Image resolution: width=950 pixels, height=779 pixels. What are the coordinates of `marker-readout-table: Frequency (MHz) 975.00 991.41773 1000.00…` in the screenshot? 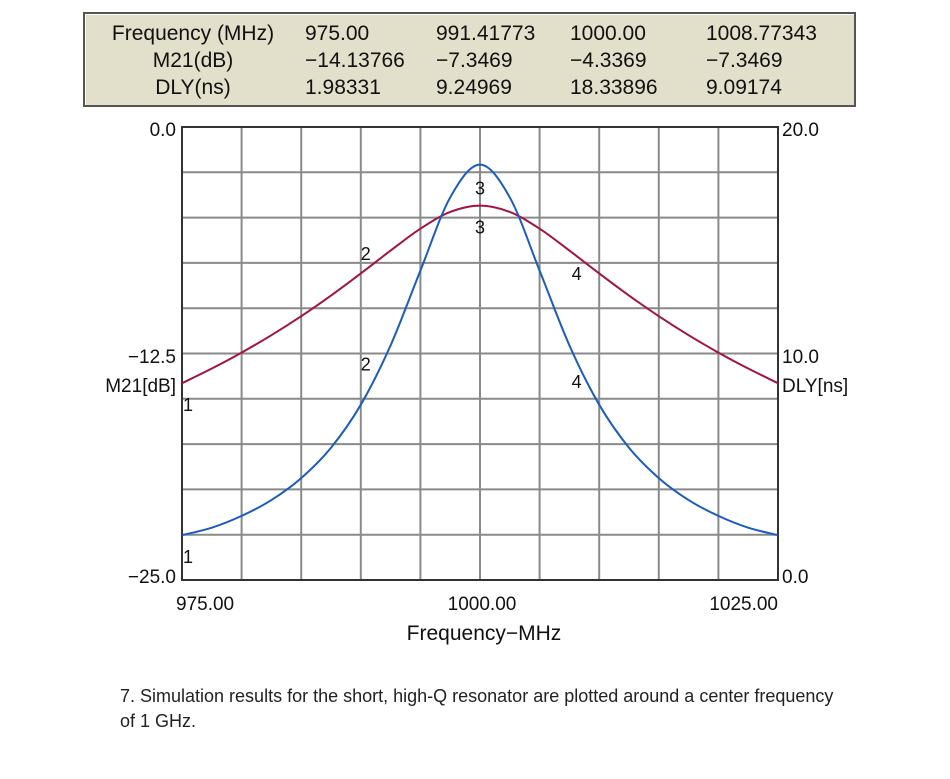 It's located at (469, 59).